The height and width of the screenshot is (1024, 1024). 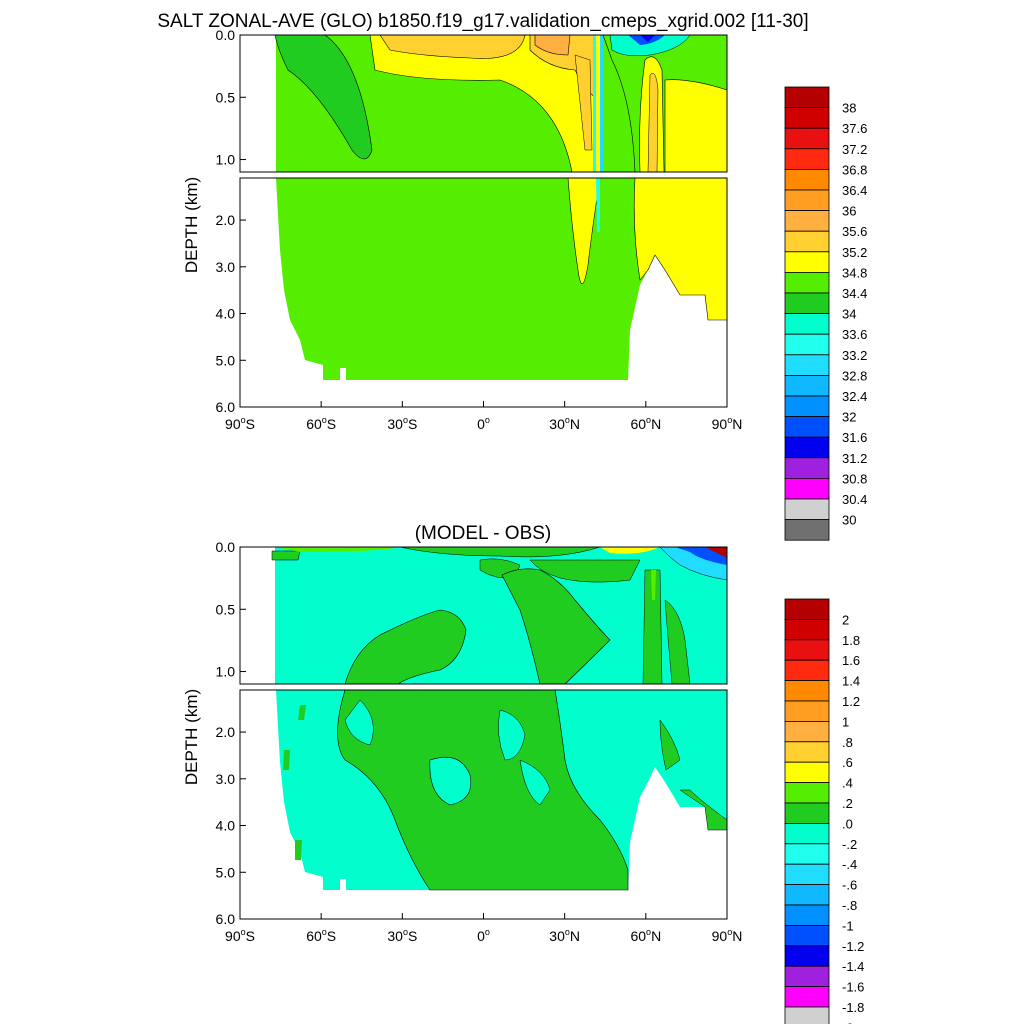 I want to click on panel1-x-ticks: 90oS 60oS 30oS 0o 30oN 60oN 90oN, so click(x=483, y=416).